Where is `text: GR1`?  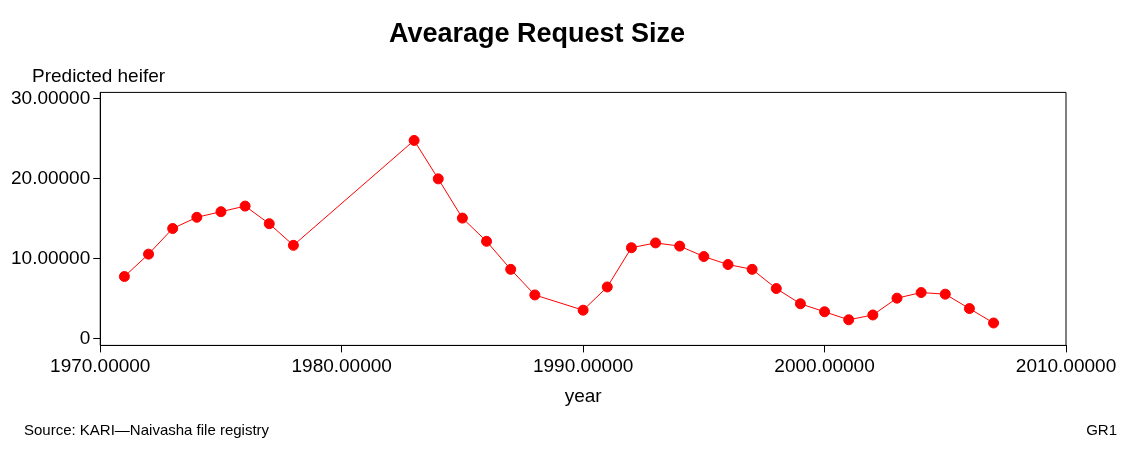 text: GR1 is located at coordinates (1101, 429).